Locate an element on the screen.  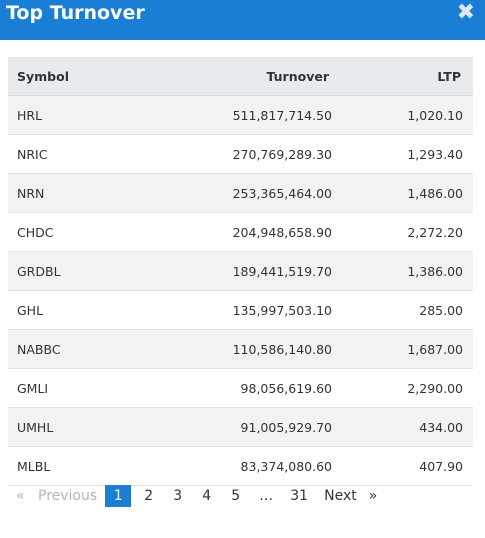
ltp-cell: 2,272.20 is located at coordinates (402, 232).